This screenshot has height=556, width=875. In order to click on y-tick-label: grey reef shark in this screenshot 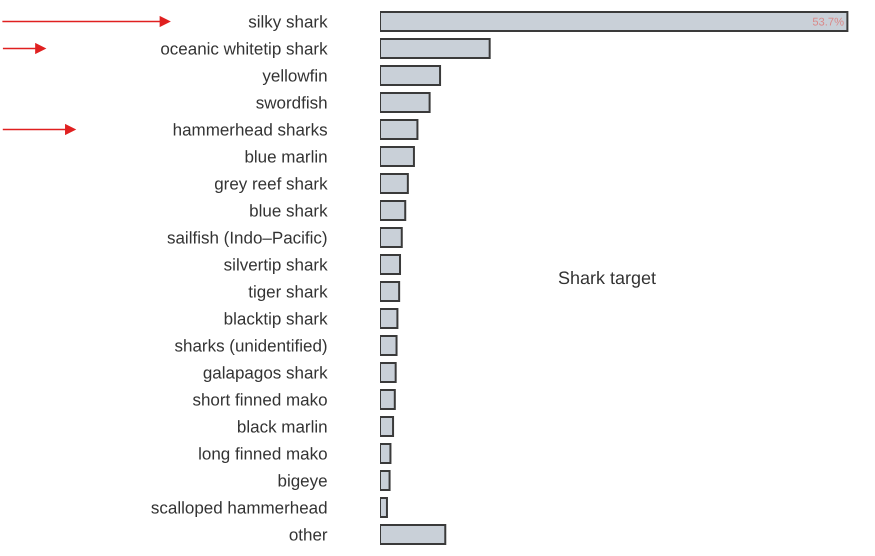, I will do `click(271, 184)`.